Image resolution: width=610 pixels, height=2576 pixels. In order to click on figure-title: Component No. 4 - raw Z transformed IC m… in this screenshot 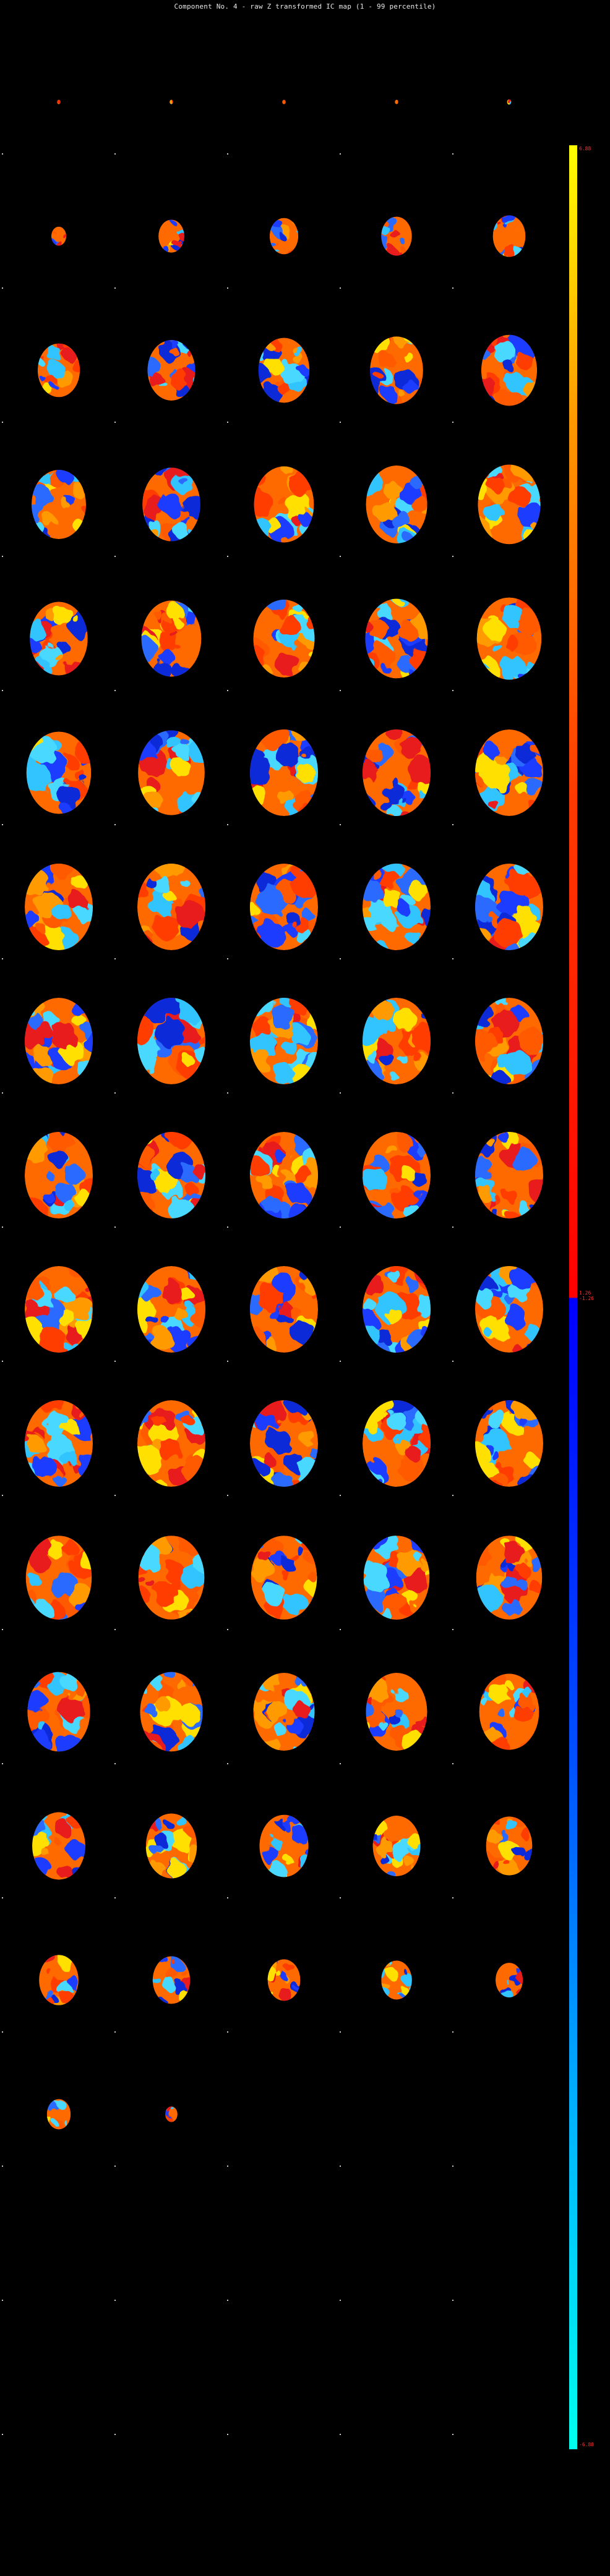, I will do `click(305, 6)`.